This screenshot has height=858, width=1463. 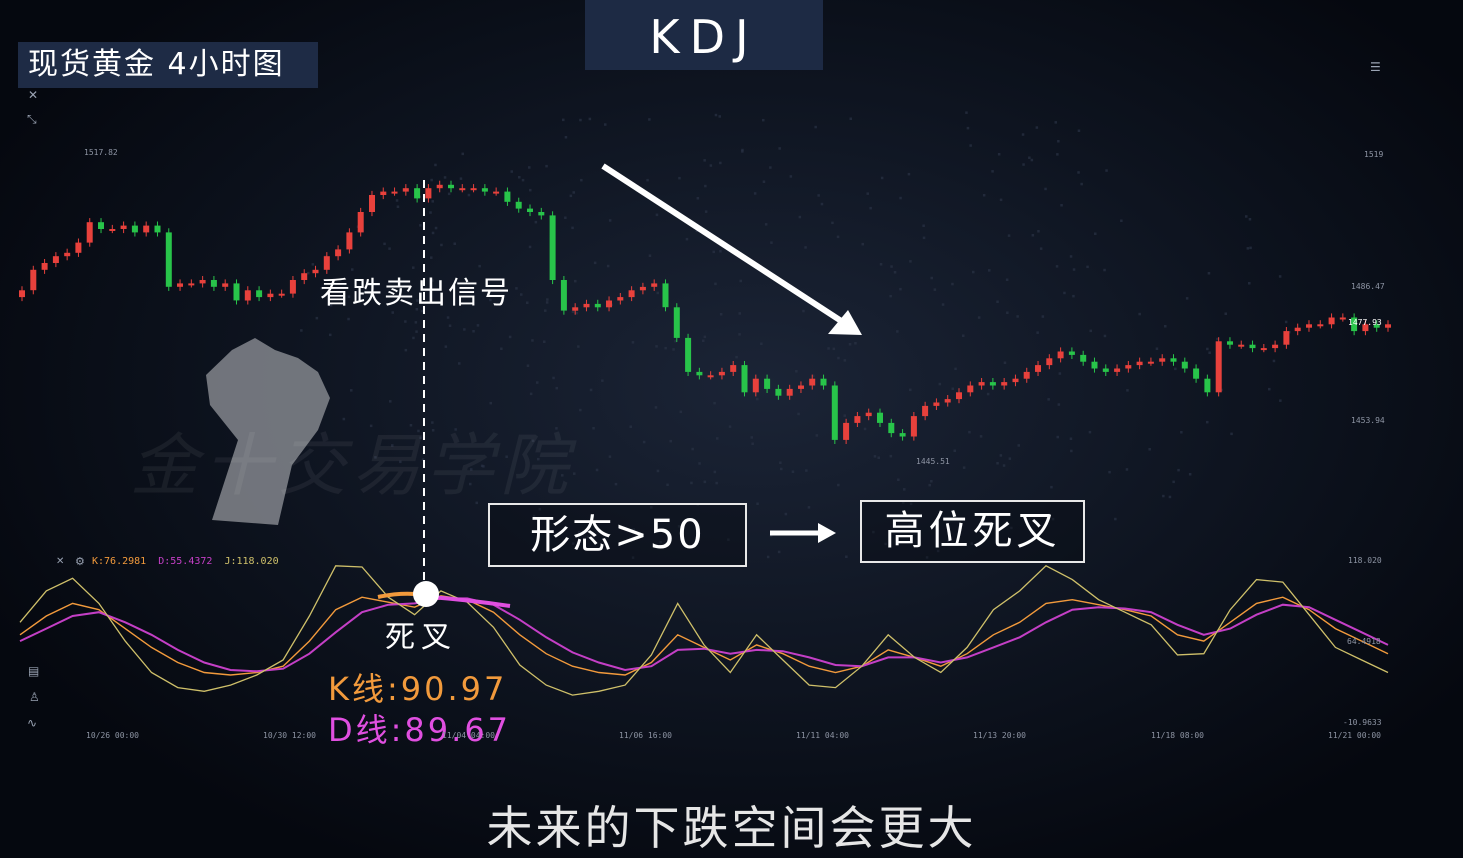 I want to click on chart-tool-icon: ▤, so click(x=34, y=671).